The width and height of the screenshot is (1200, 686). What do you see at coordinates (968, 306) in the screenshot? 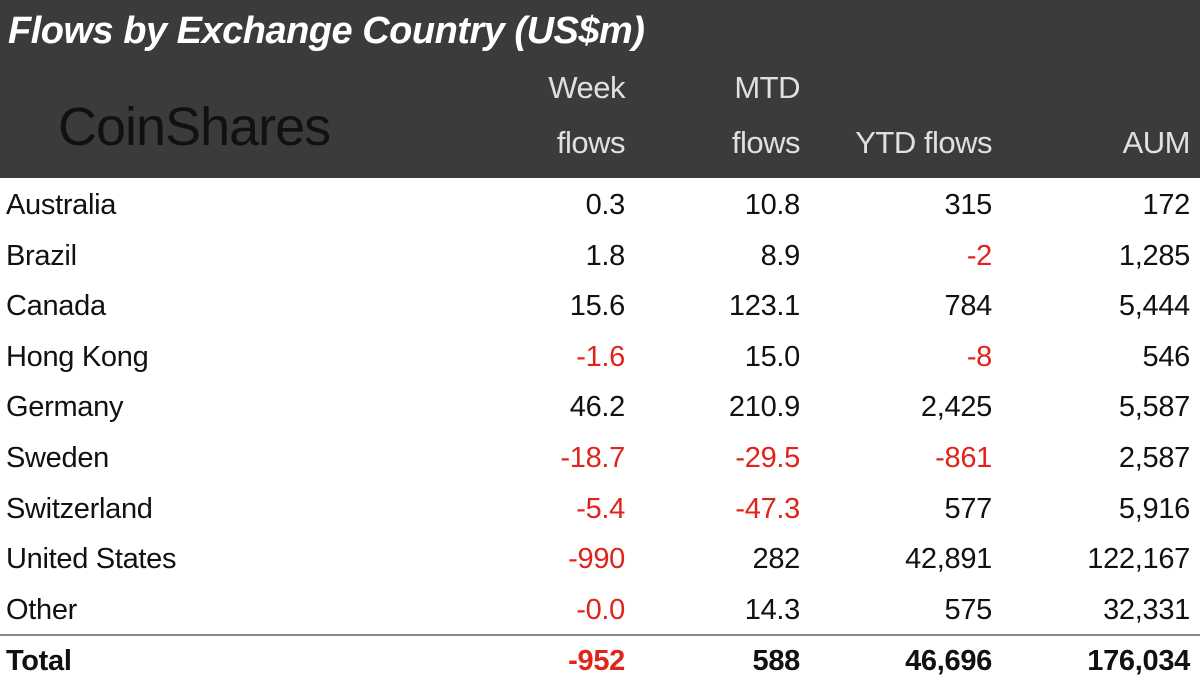
I see `row-value: 784` at bounding box center [968, 306].